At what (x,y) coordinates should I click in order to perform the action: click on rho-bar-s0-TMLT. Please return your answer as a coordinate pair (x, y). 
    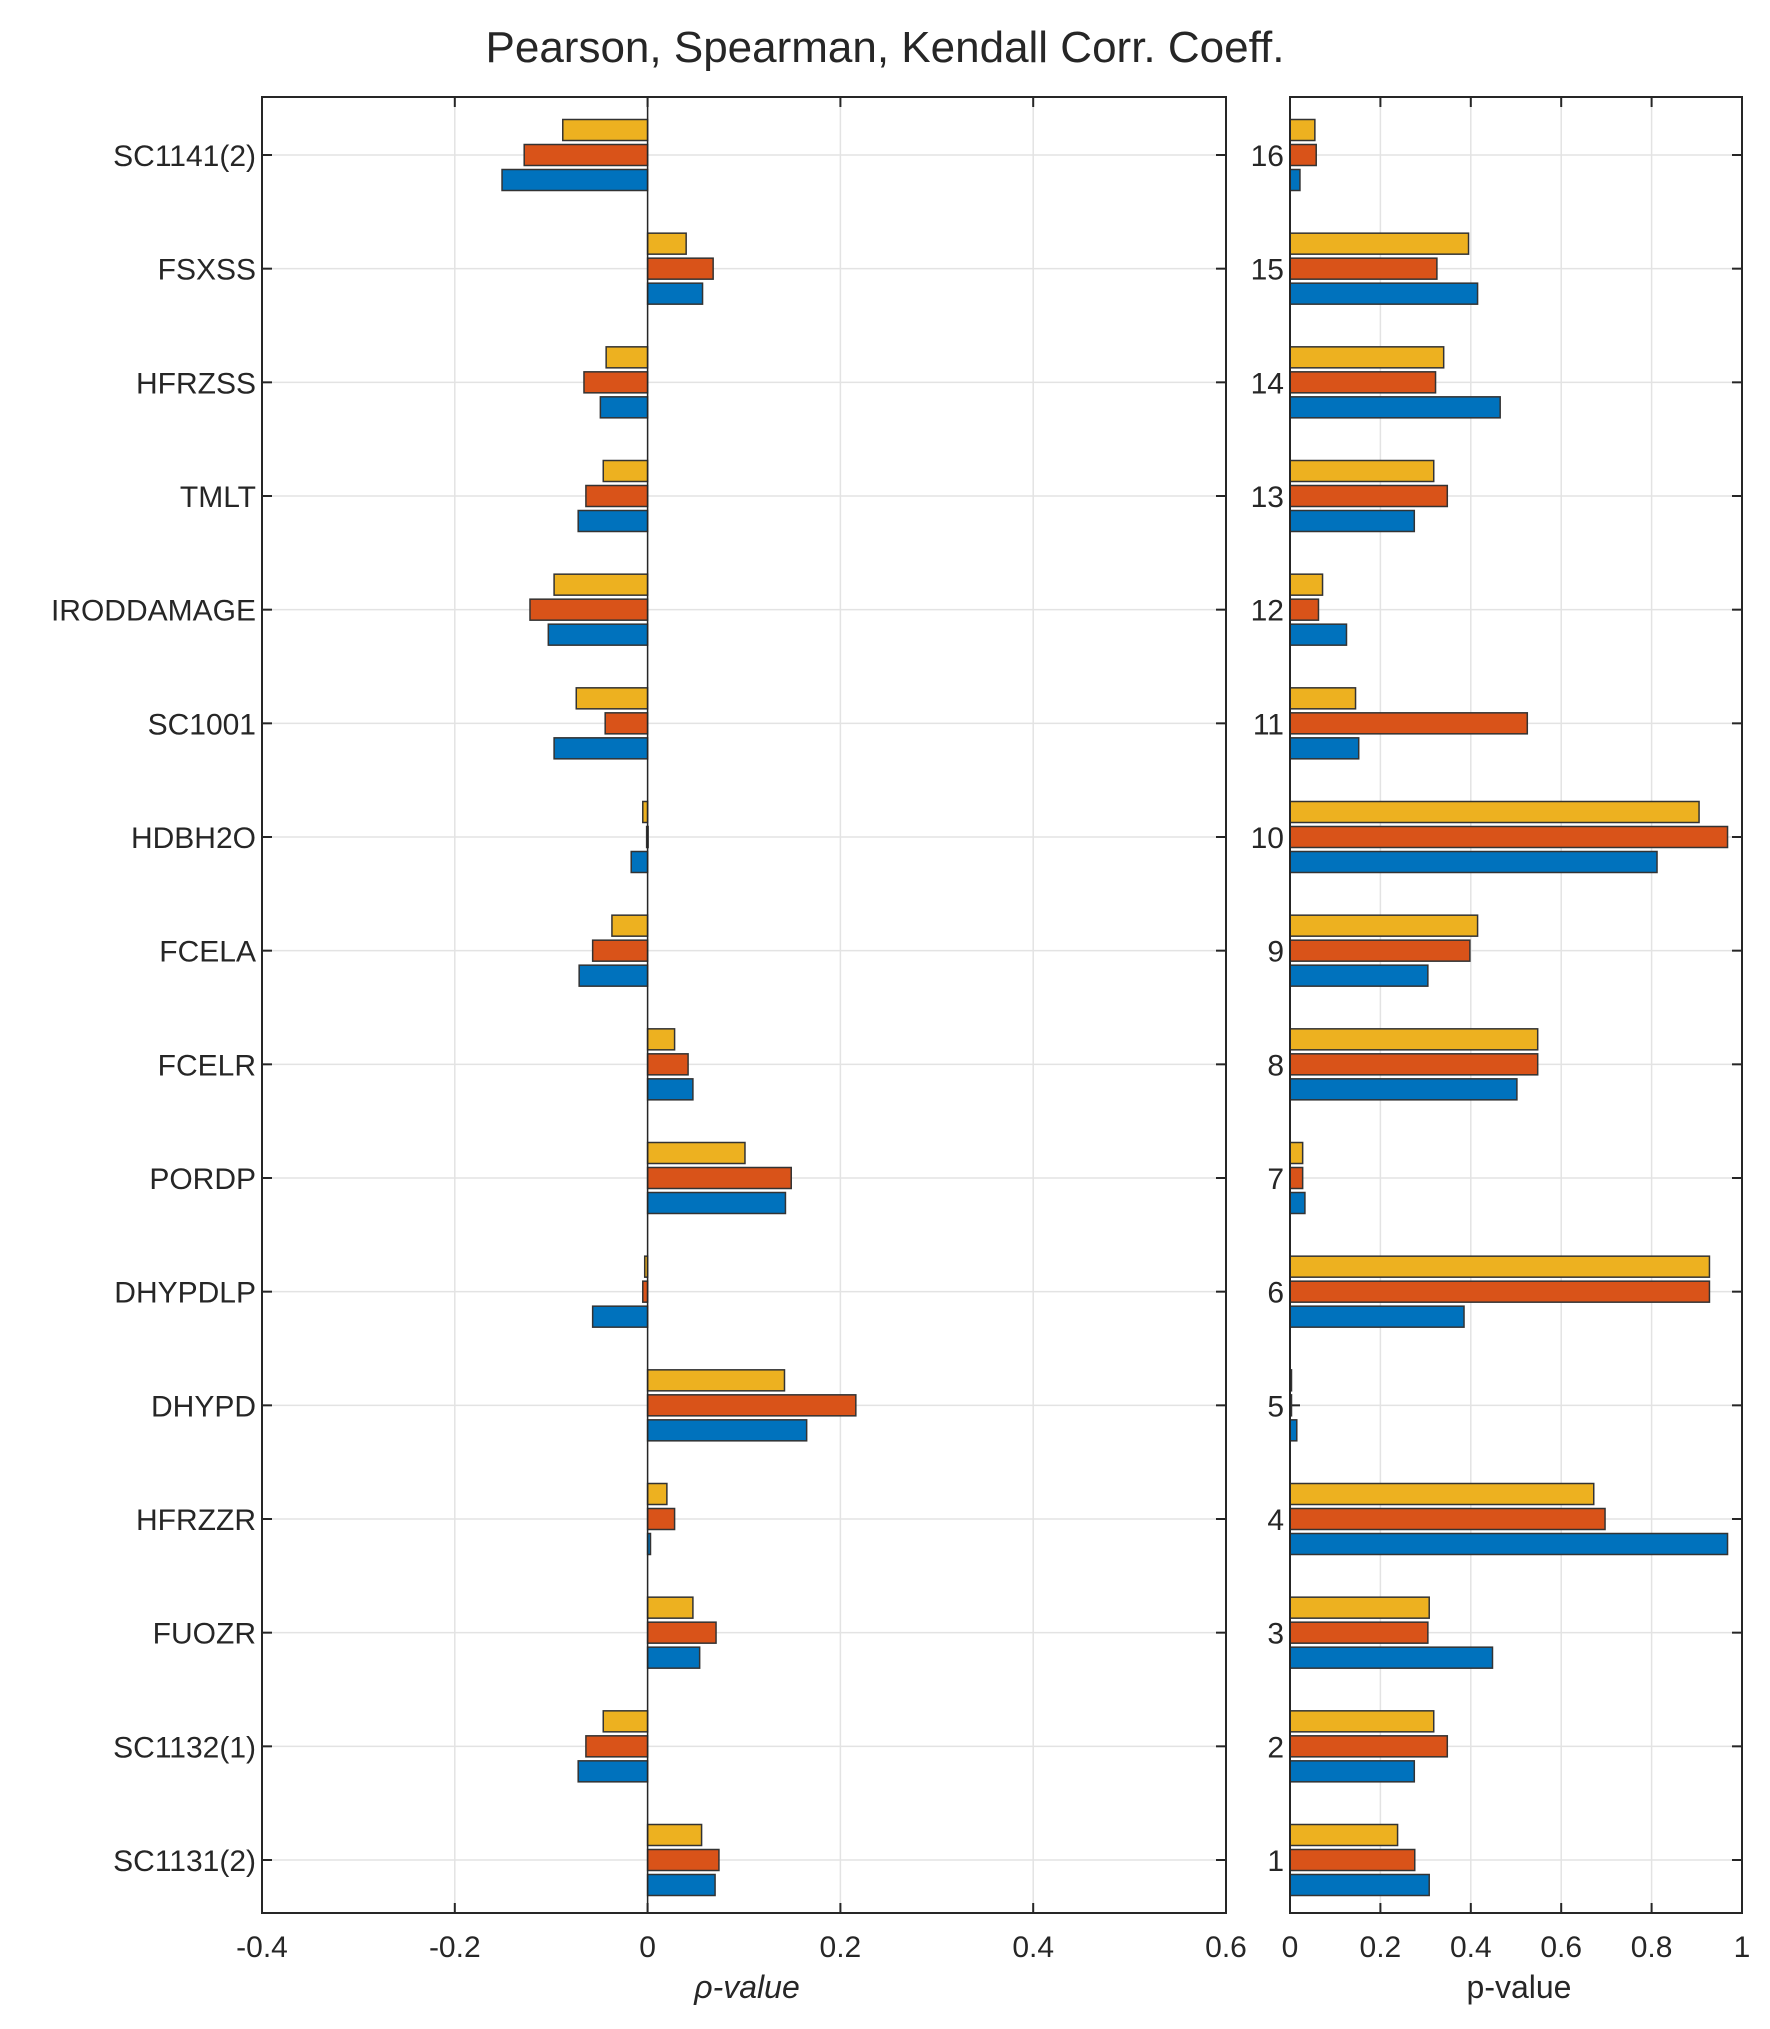
    Looking at the image, I should click on (625, 471).